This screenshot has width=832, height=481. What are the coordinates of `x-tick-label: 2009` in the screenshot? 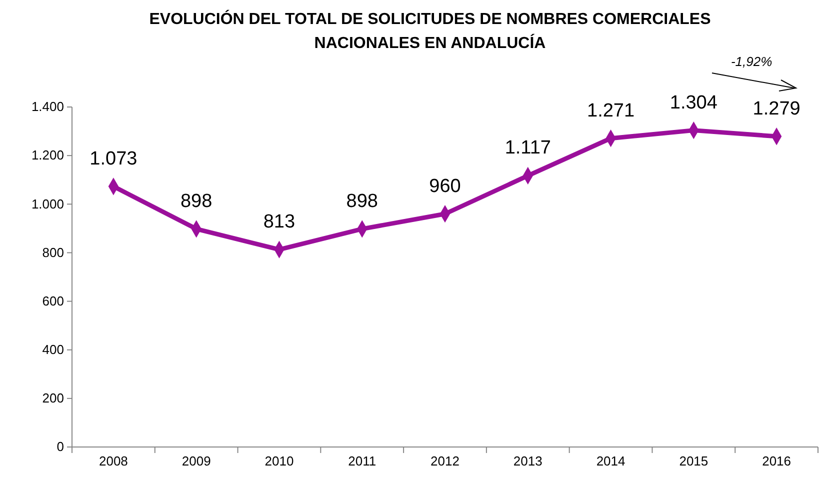 It's located at (196, 461).